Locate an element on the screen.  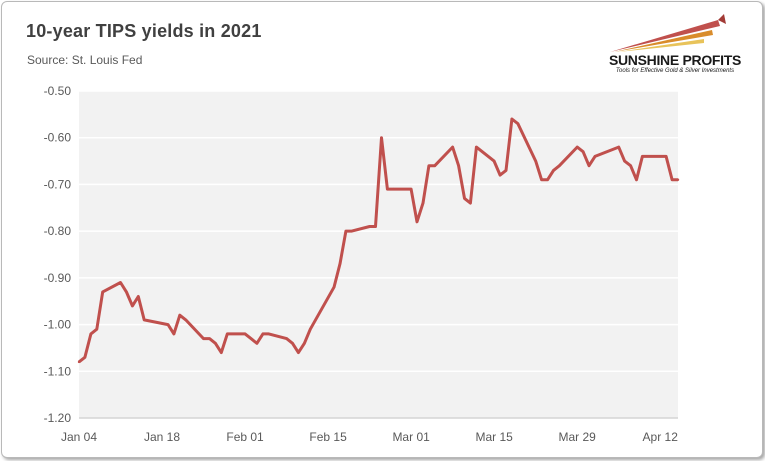
y-tick-label: -1.20 is located at coordinates (58, 418).